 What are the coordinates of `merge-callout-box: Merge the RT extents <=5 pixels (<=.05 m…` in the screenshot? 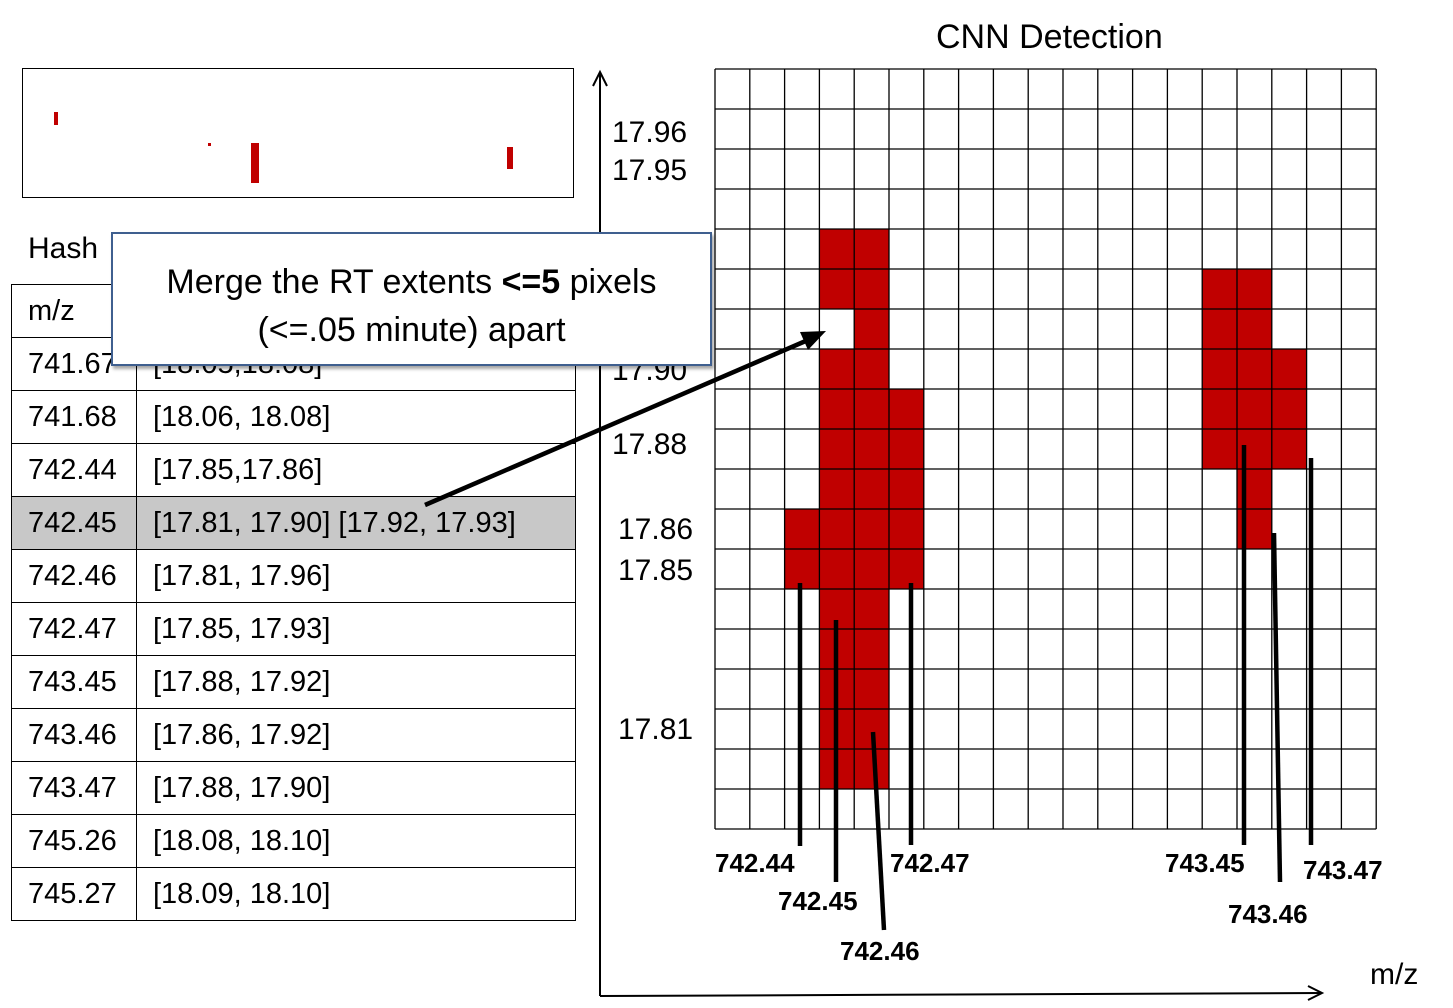 It's located at (411, 299).